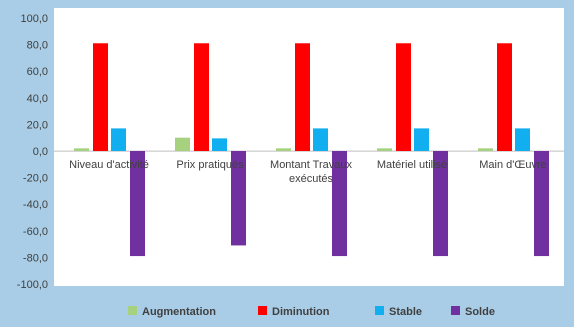 This screenshot has width=574, height=327. Describe the element at coordinates (311, 172) in the screenshot. I see `category-label: Montant Travaux exécutés` at that location.